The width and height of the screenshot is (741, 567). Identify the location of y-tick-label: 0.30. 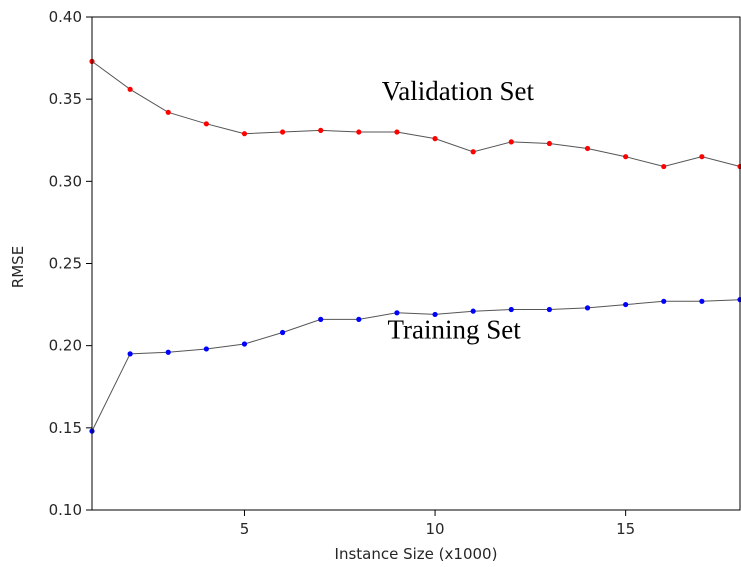
(65, 181).